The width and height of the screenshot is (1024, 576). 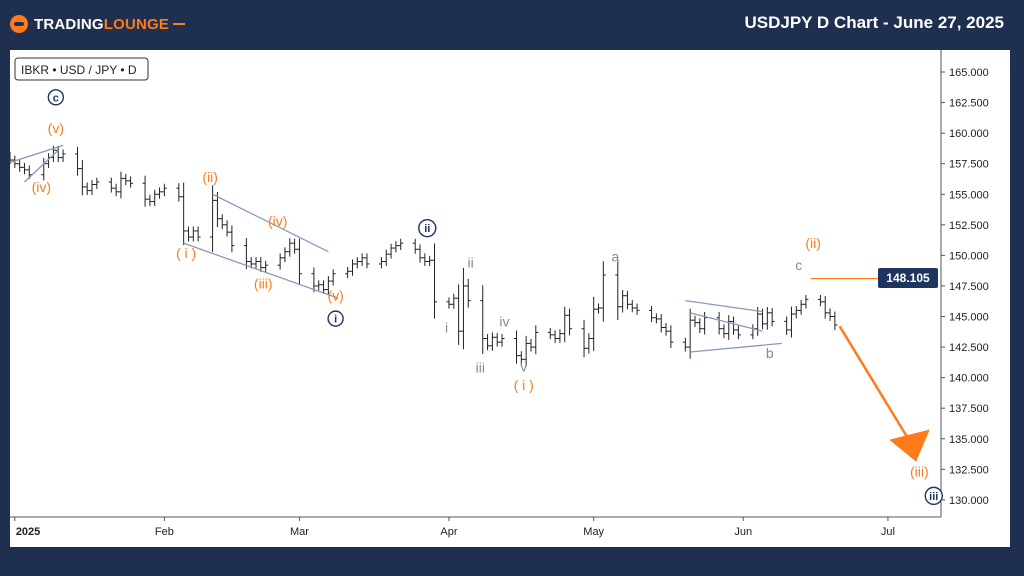 What do you see at coordinates (335, 296) in the screenshot?
I see `wave-label: (v)` at bounding box center [335, 296].